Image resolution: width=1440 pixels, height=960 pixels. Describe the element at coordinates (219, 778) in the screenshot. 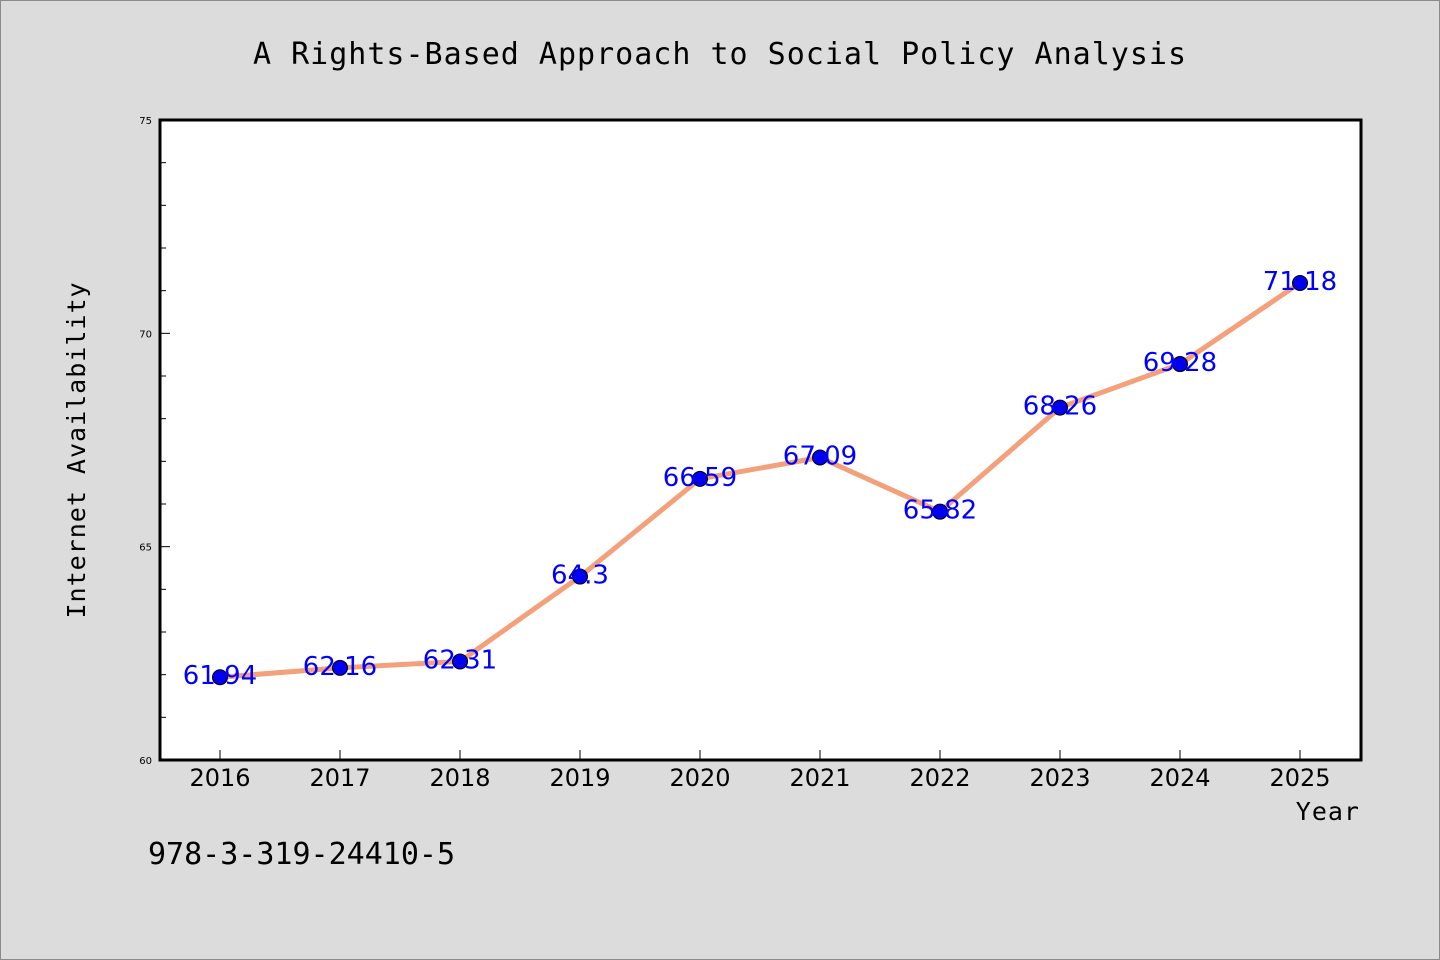

I see `x-tick-label: 2016` at that location.